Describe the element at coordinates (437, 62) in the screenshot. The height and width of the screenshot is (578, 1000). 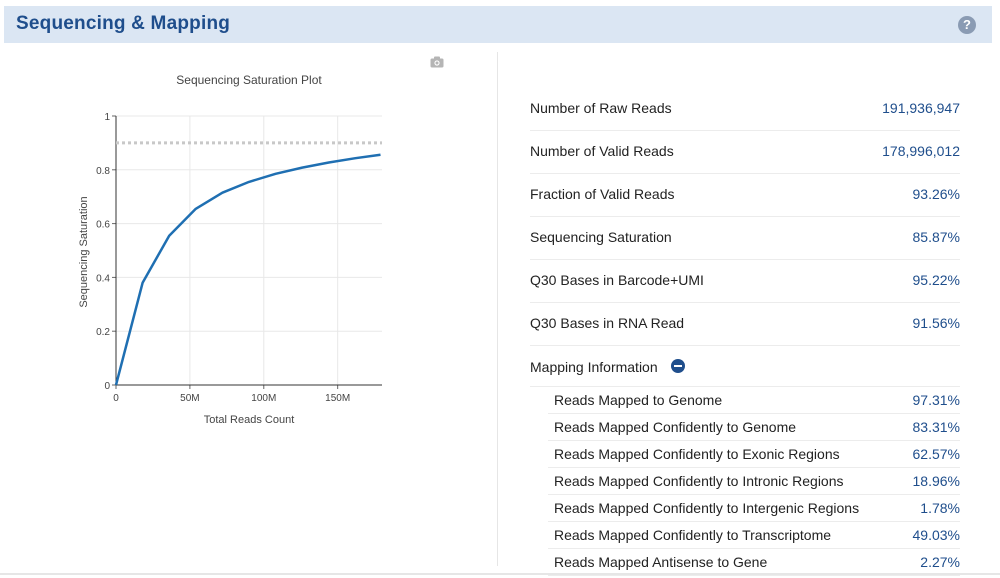
I see `camera-icon` at that location.